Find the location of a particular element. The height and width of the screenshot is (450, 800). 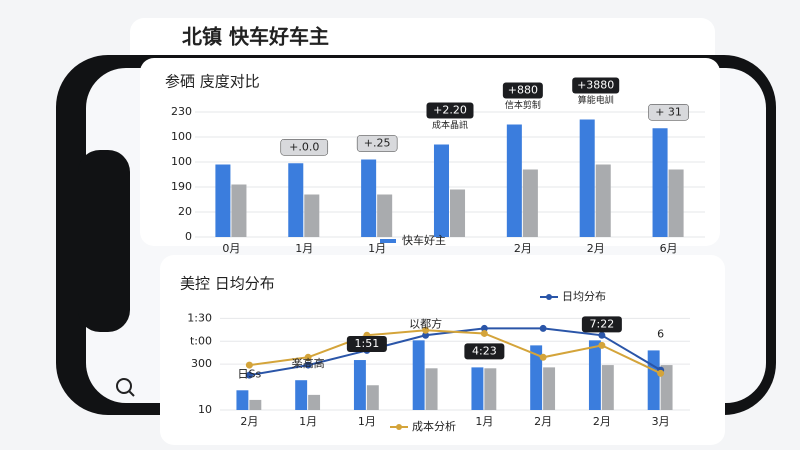

y-tick-label: 10 is located at coordinates (205, 409).